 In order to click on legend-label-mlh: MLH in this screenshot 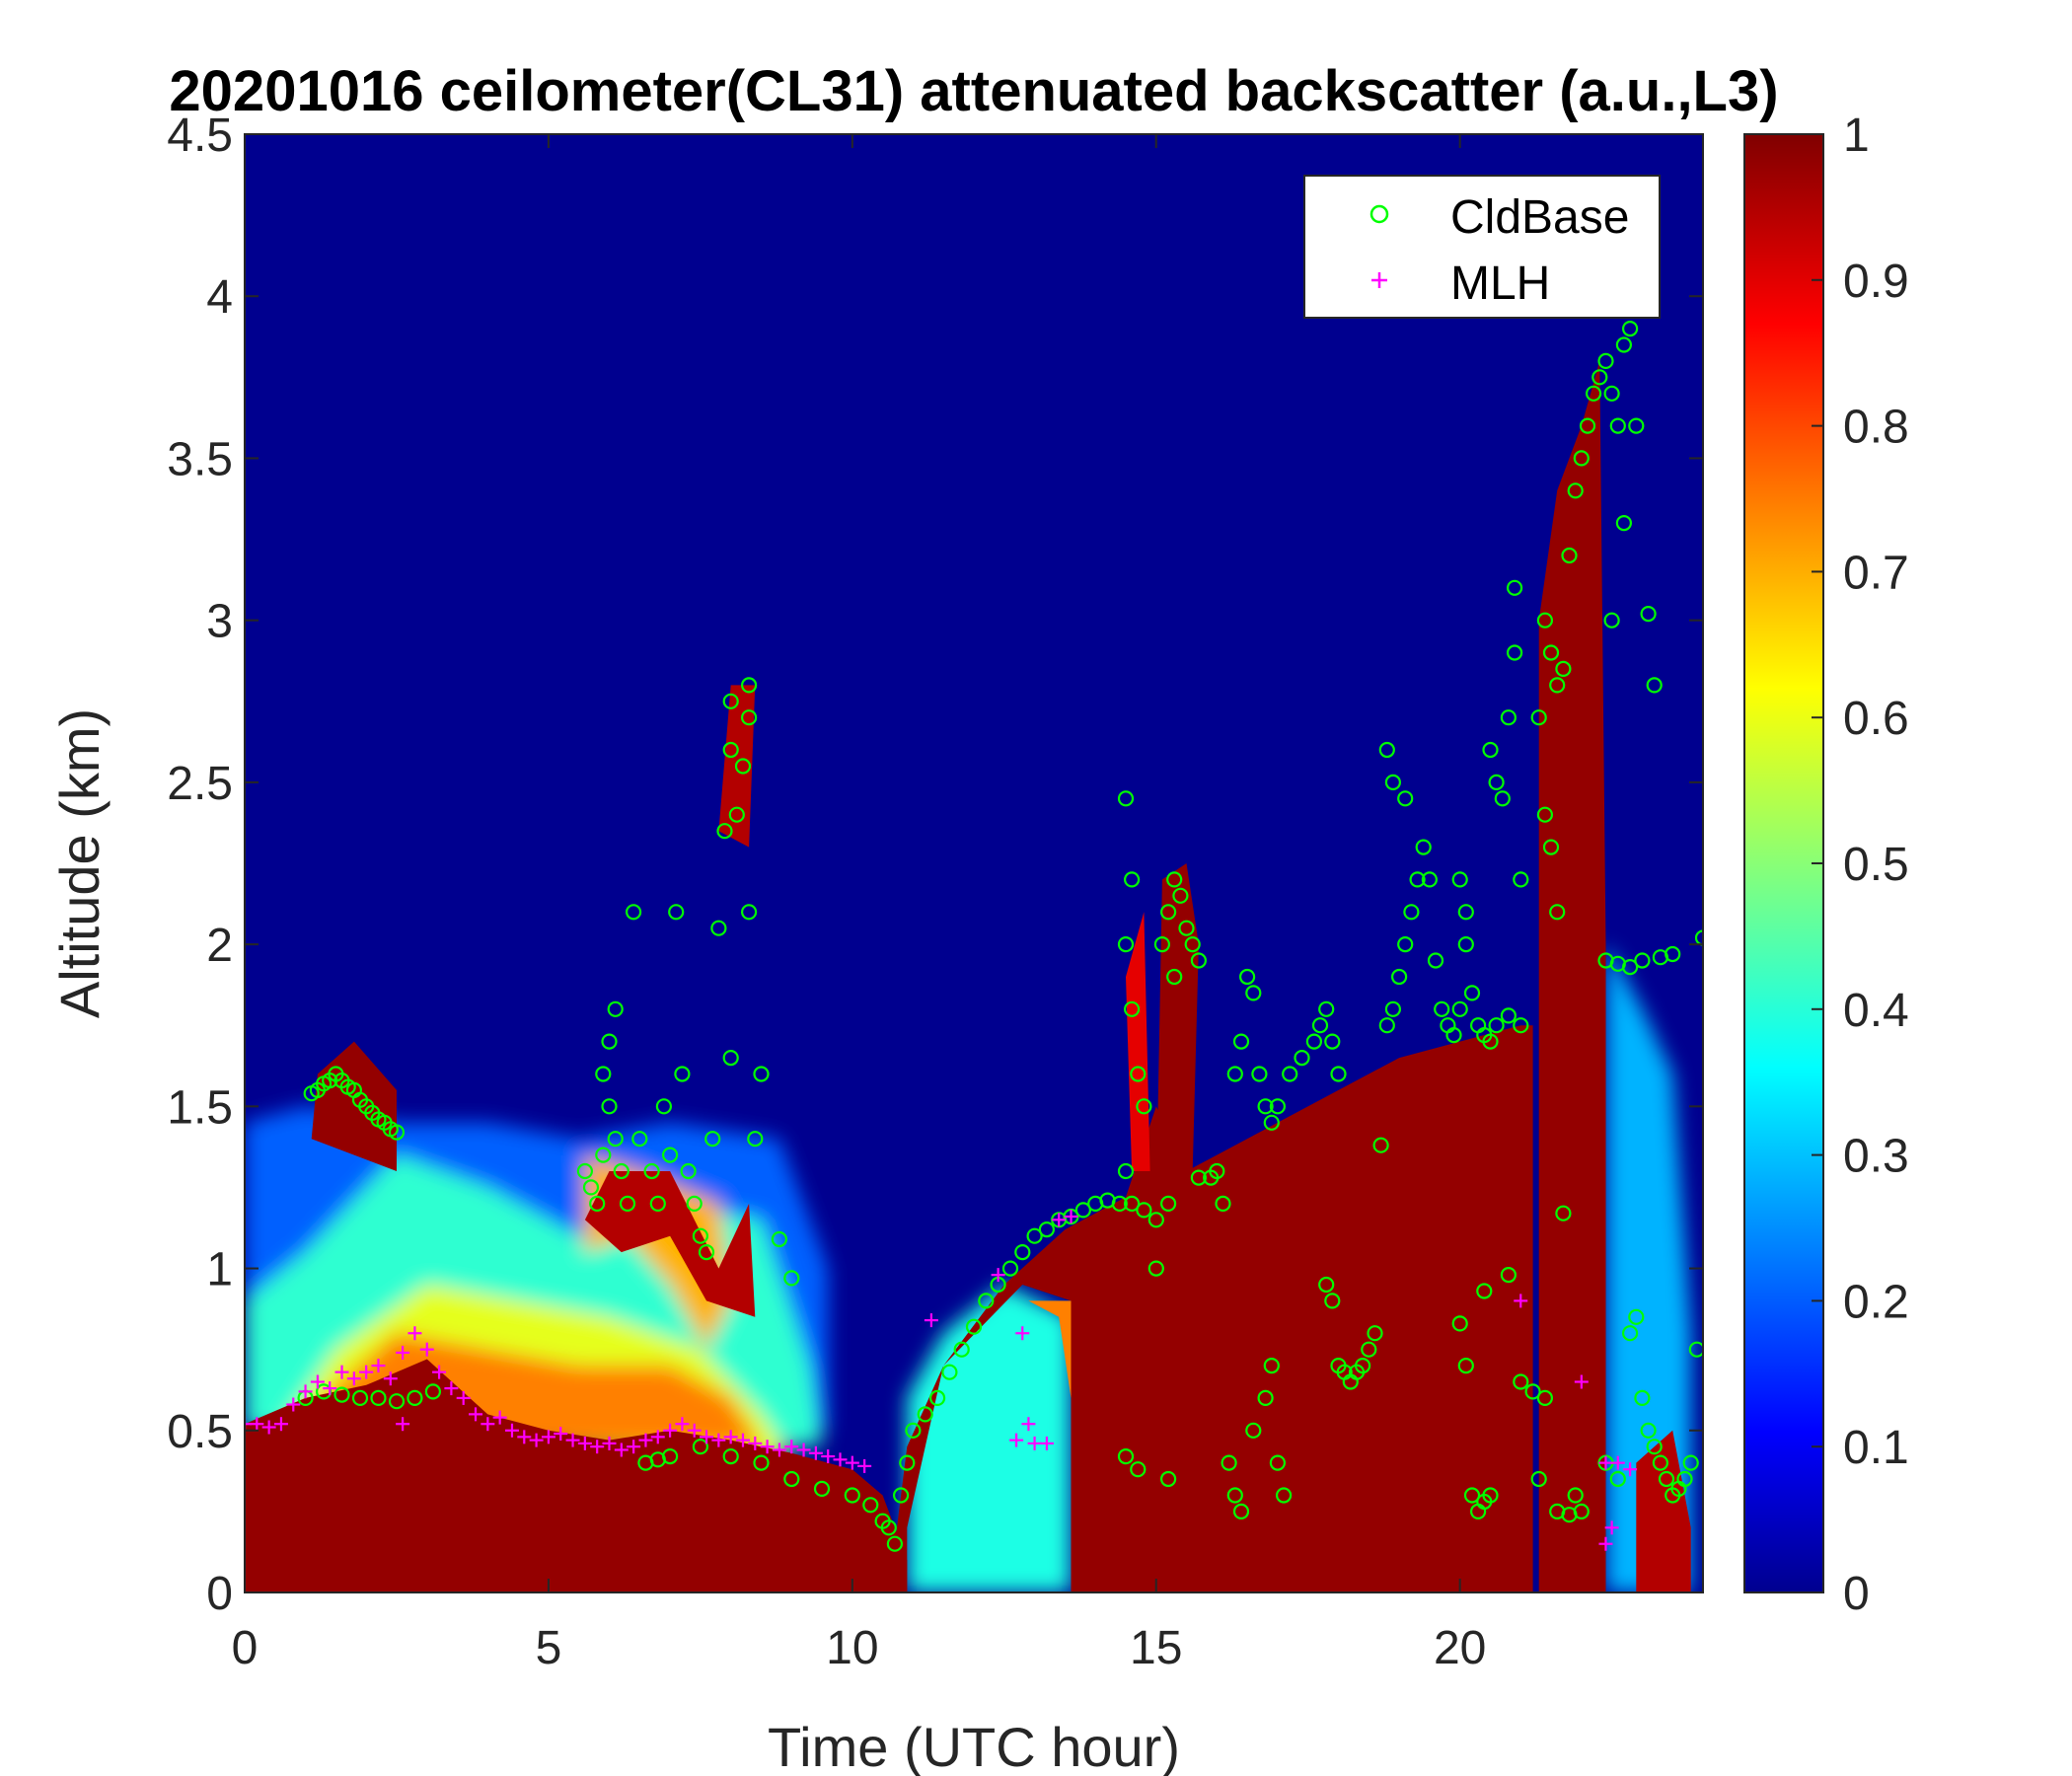, I will do `click(1500, 284)`.